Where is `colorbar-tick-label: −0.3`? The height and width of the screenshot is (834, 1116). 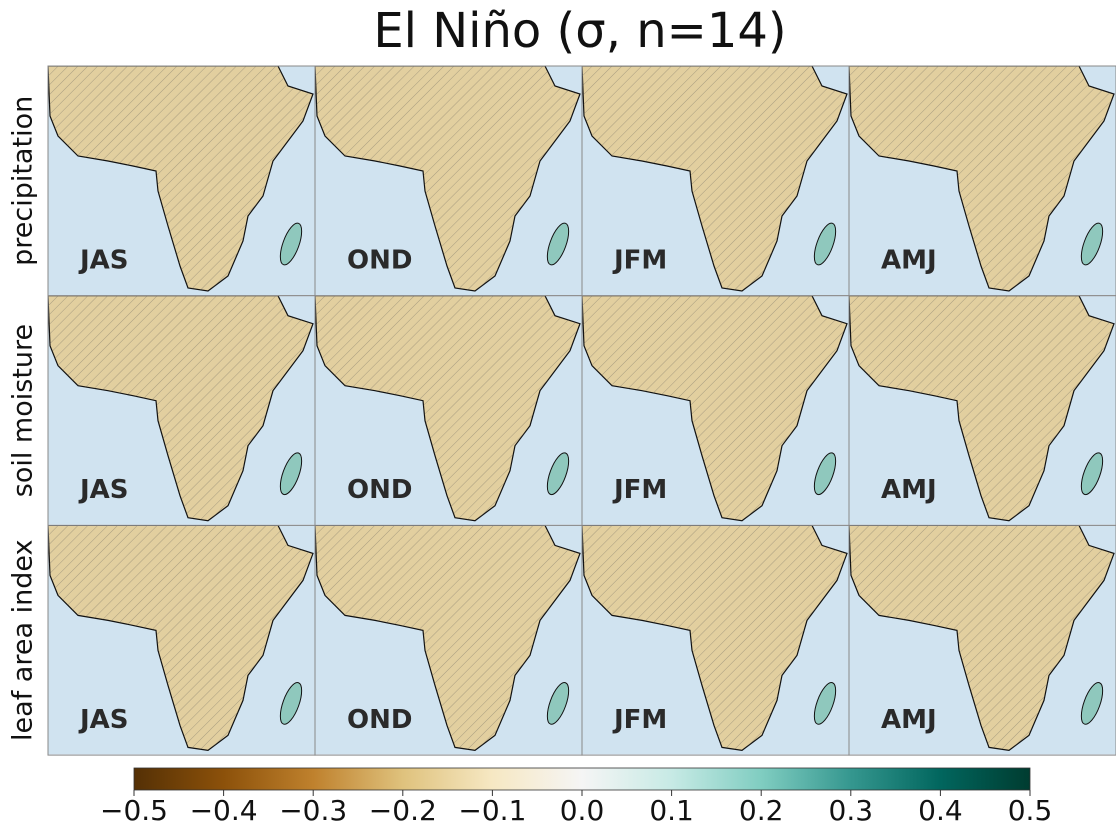 colorbar-tick-label: −0.3 is located at coordinates (313, 810).